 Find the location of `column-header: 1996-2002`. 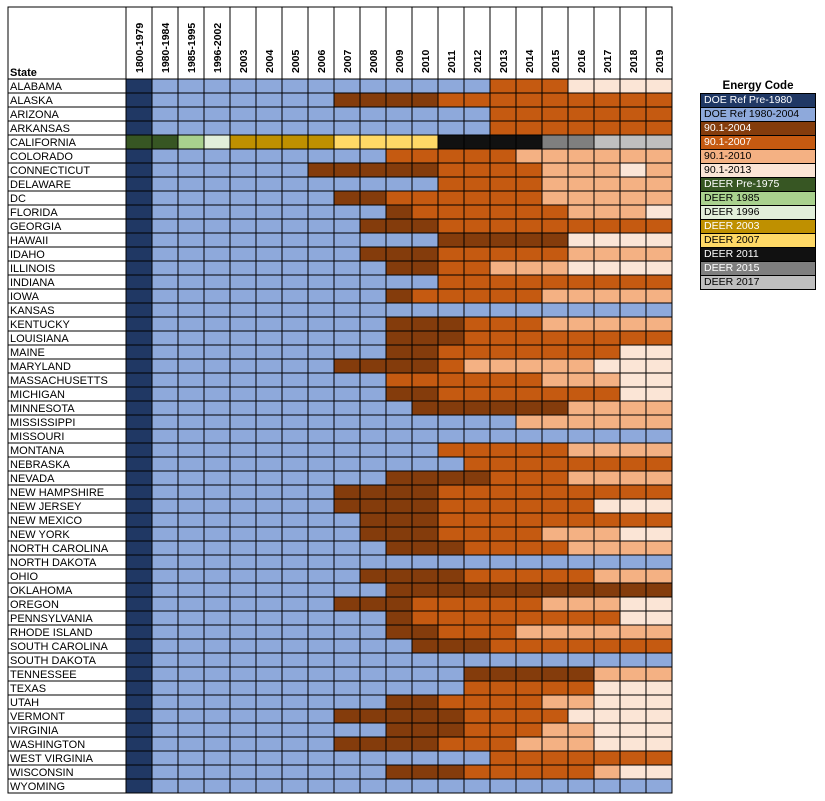

column-header: 1996-2002 is located at coordinates (218, 48).